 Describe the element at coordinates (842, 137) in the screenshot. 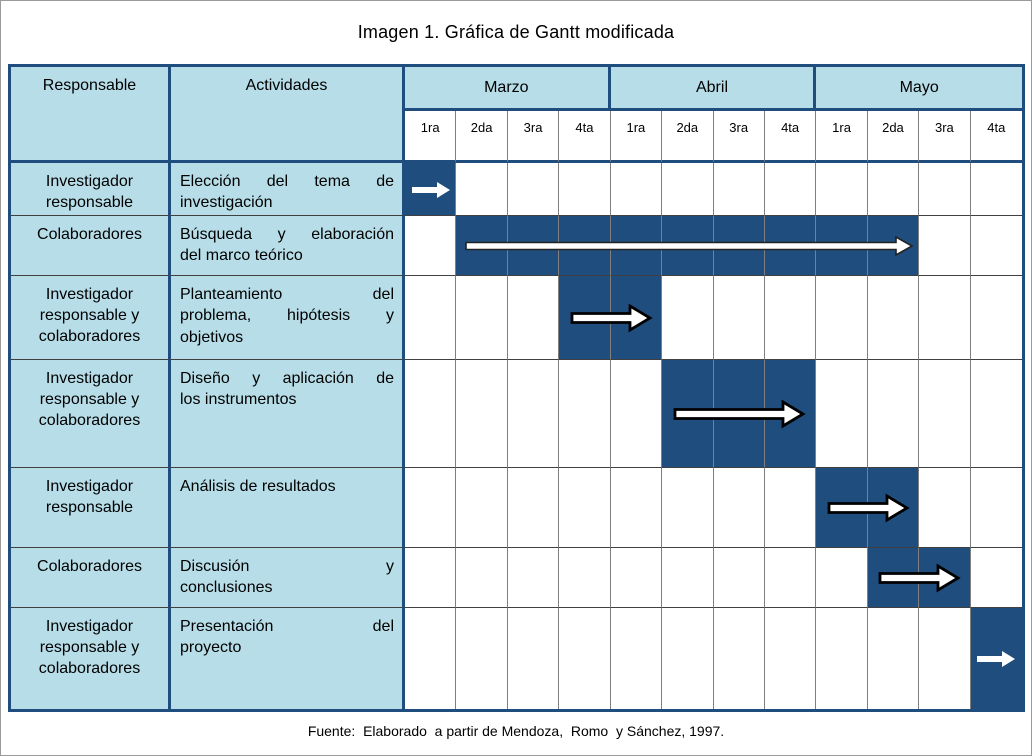

I see `week-header-mayo-1ra: 1ra` at that location.